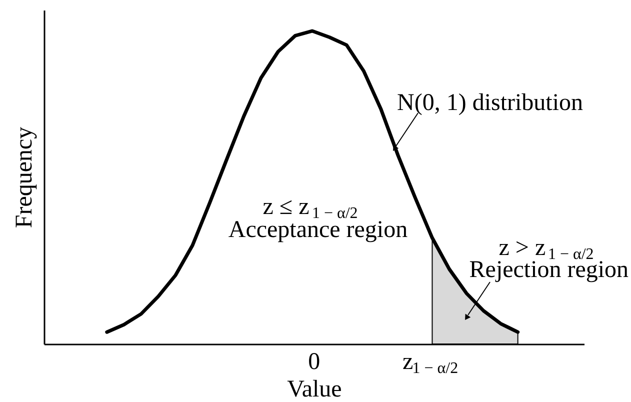 Image resolution: width=631 pixels, height=402 pixels. I want to click on annotation: Acceptance region, so click(318, 230).